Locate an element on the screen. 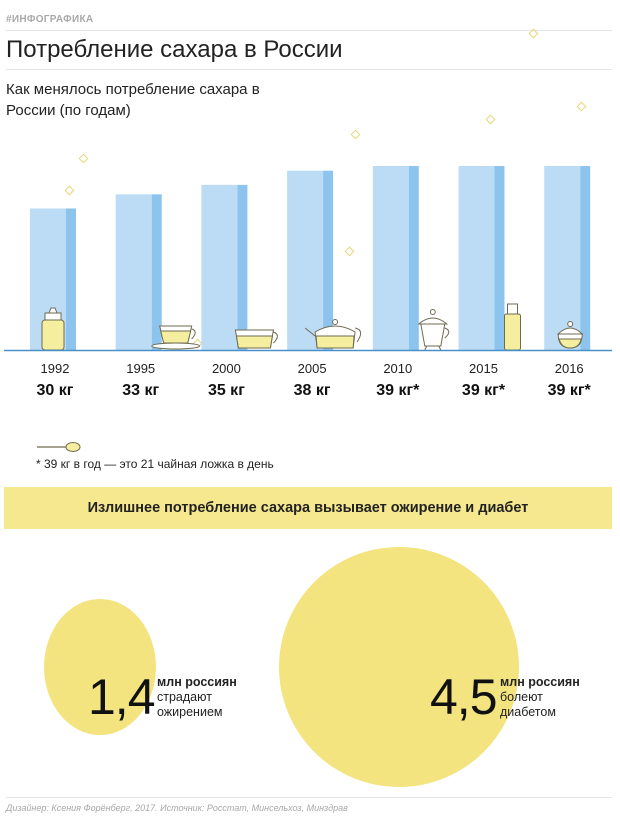  diabetes-line1: болеют is located at coordinates (521, 697).